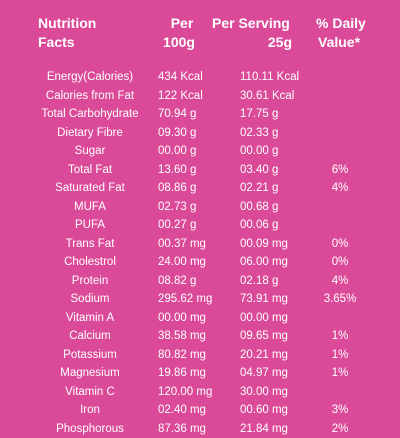  I want to click on header-per-line1: Per, so click(182, 23).